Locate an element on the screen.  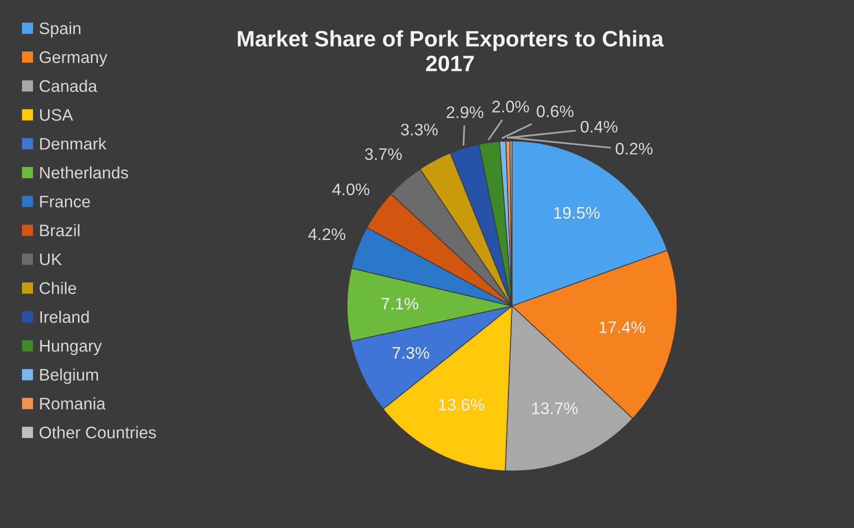
legend-label: Belgium is located at coordinates (69, 376).